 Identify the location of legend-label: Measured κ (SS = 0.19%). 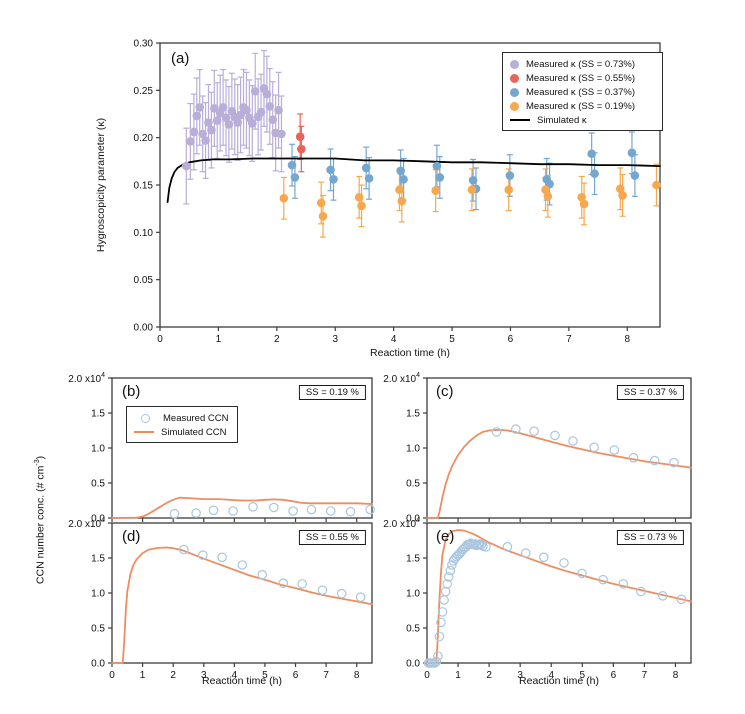
(581, 106).